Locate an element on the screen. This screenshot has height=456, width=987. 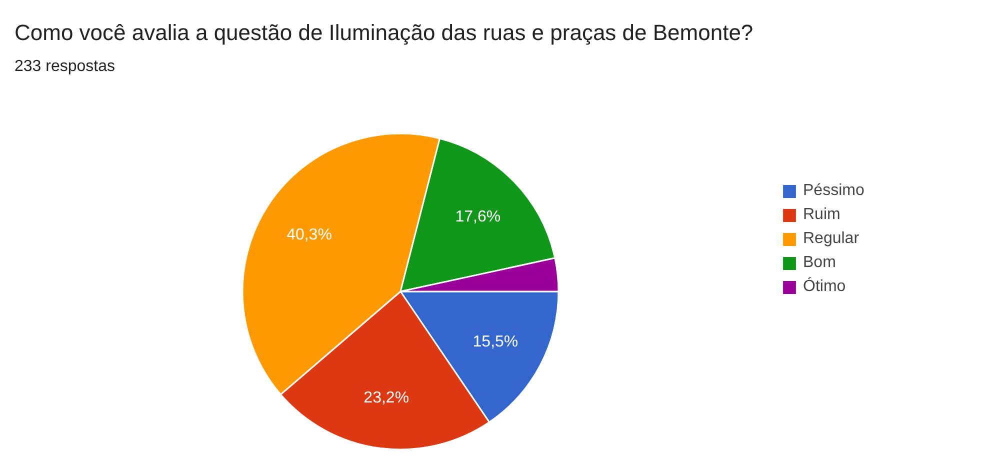
legend-label: Ruim is located at coordinates (821, 215).